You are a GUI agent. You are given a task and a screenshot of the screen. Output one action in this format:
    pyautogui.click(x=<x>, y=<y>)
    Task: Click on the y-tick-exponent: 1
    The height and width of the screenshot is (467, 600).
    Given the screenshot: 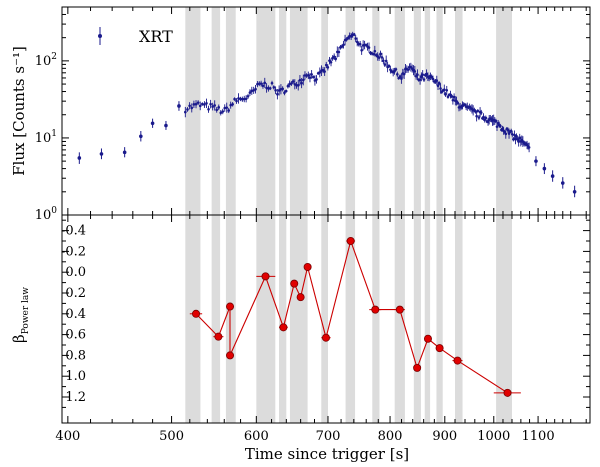 What is the action you would take?
    pyautogui.click(x=54, y=134)
    